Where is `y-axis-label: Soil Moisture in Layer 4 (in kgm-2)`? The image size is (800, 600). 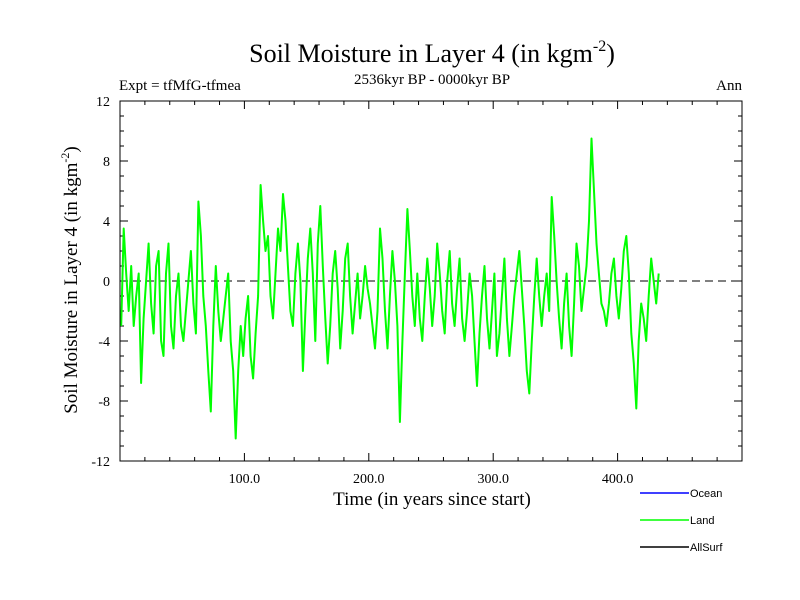
y-axis-label: Soil Moisture in Layer 4 (in kgm-2) is located at coordinates (70, 280).